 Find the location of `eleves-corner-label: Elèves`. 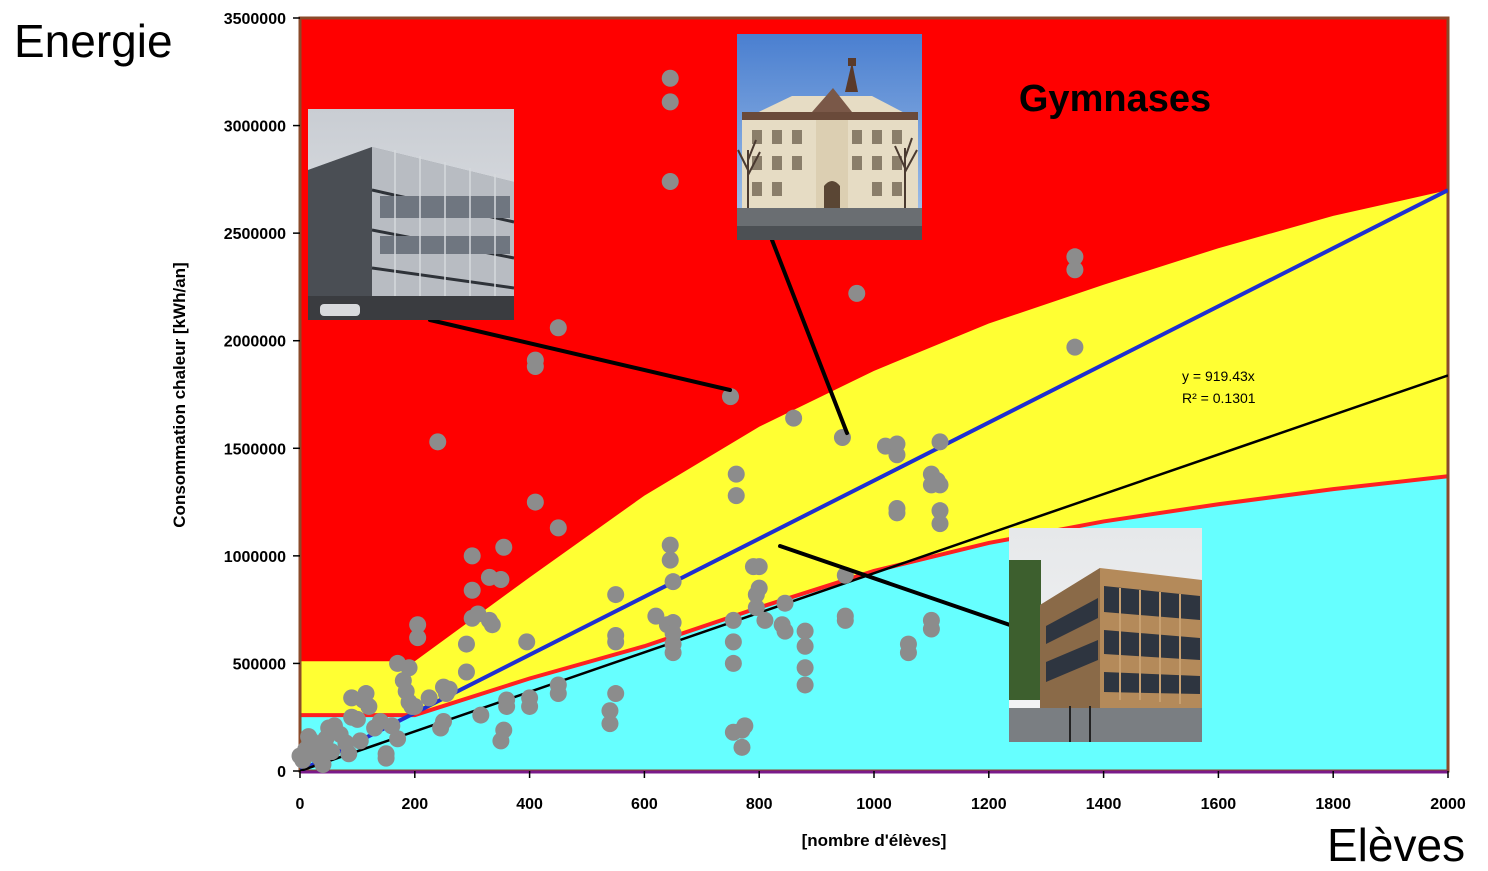

eleves-corner-label: Elèves is located at coordinates (1396, 845).